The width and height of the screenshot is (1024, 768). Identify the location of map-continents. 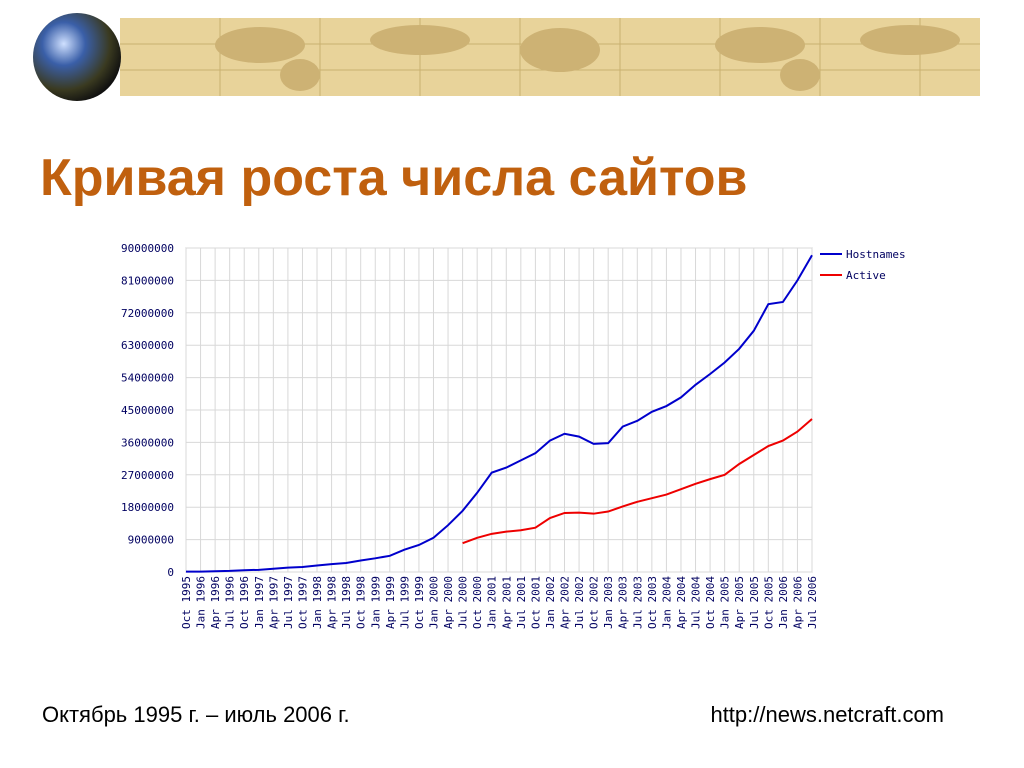
(587, 58).